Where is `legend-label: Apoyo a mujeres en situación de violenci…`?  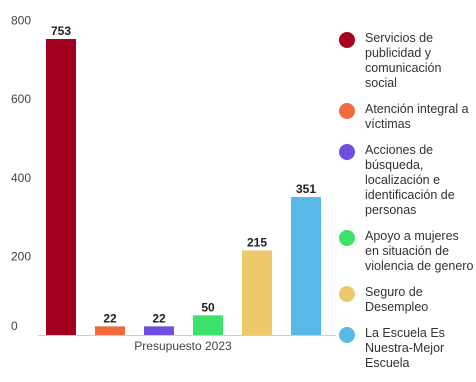
legend-label: Apoyo a mujeres en situación de violenci… is located at coordinates (419, 251).